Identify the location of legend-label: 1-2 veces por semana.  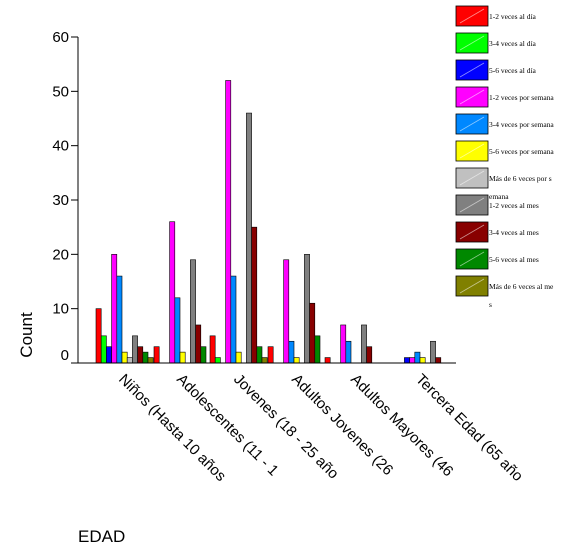
(521, 97).